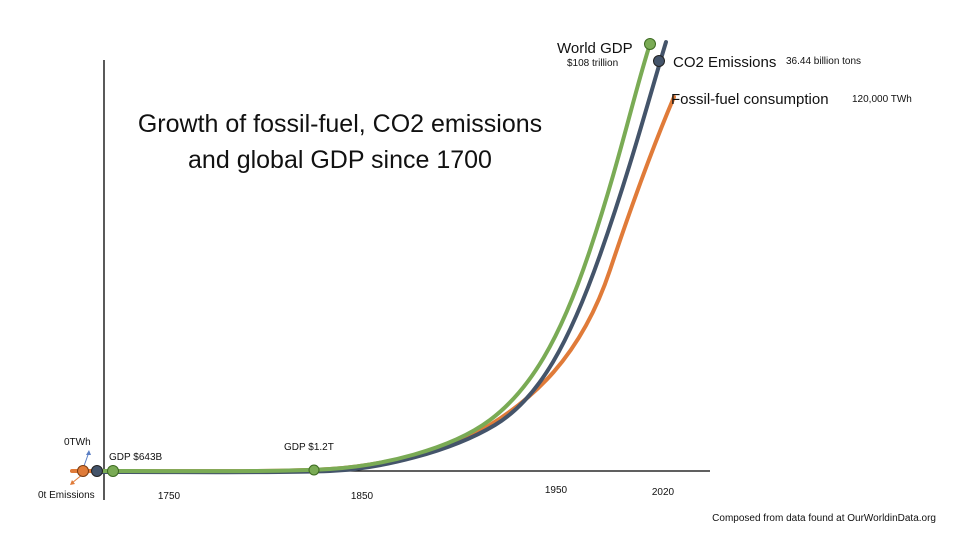 The width and height of the screenshot is (960, 540). Describe the element at coordinates (593, 63) in the screenshot. I see `gdp-end-value: $108 trillion` at that location.